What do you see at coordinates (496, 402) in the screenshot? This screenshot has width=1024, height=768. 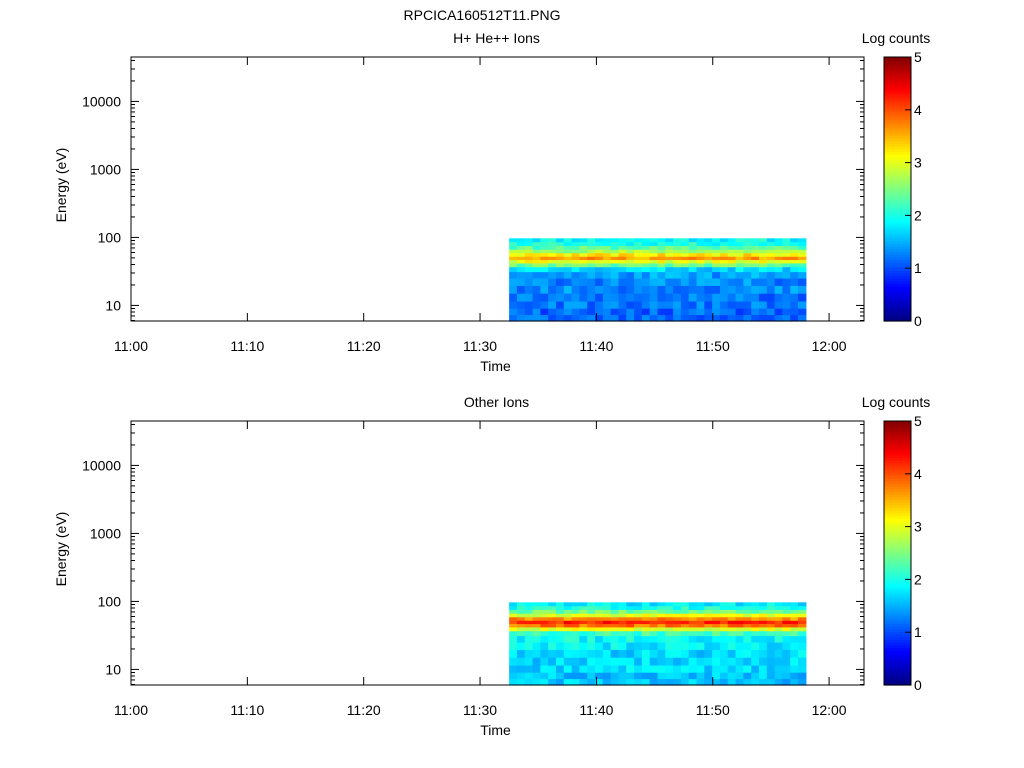 I see `panel-title: Other Ions` at bounding box center [496, 402].